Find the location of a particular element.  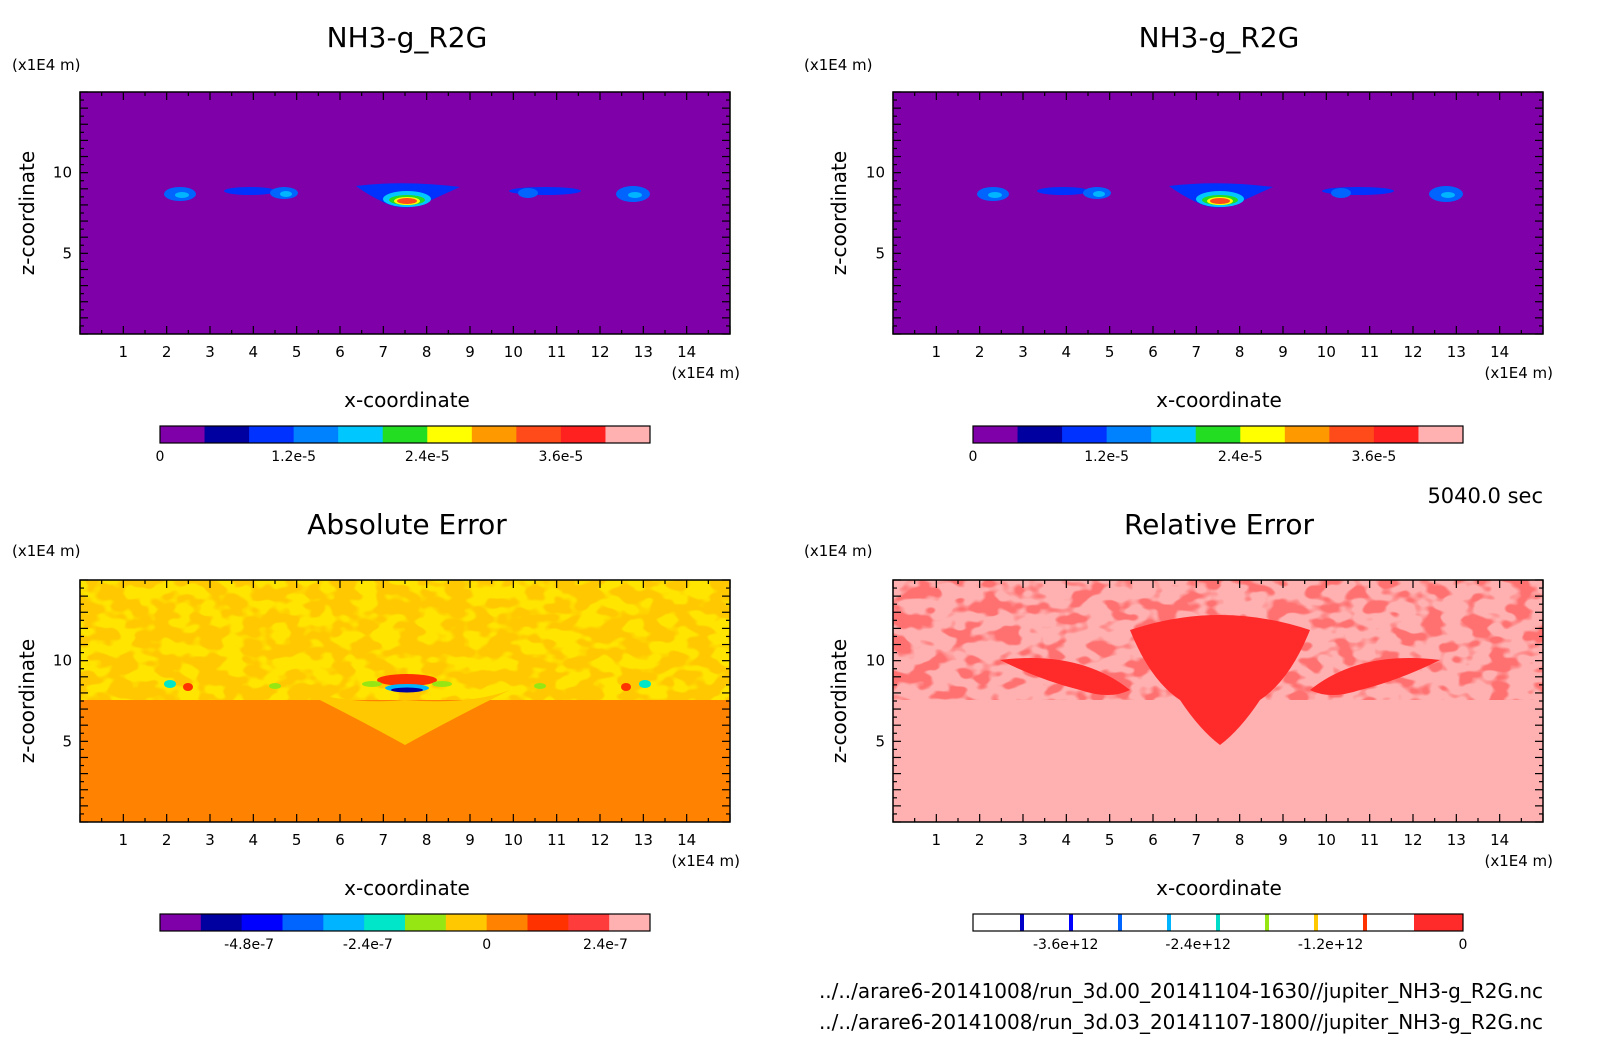

colorbar-tick-label: -3.6e+12 is located at coordinates (1065, 945).